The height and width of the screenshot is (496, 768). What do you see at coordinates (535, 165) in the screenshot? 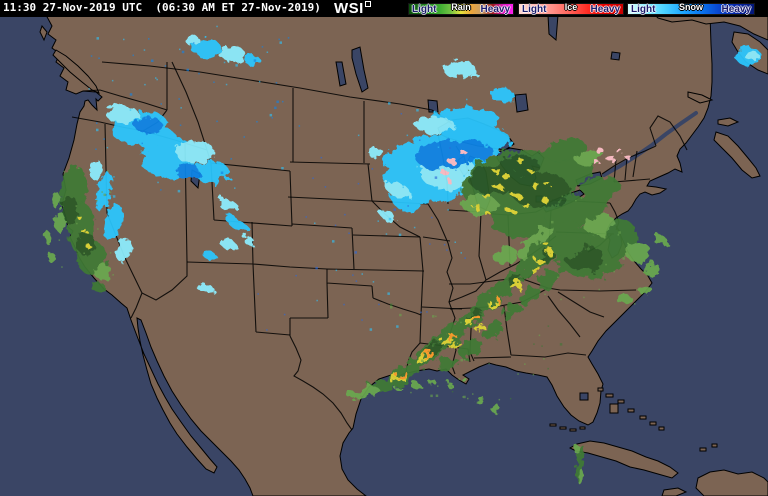
I see `transition-ice` at bounding box center [535, 165].